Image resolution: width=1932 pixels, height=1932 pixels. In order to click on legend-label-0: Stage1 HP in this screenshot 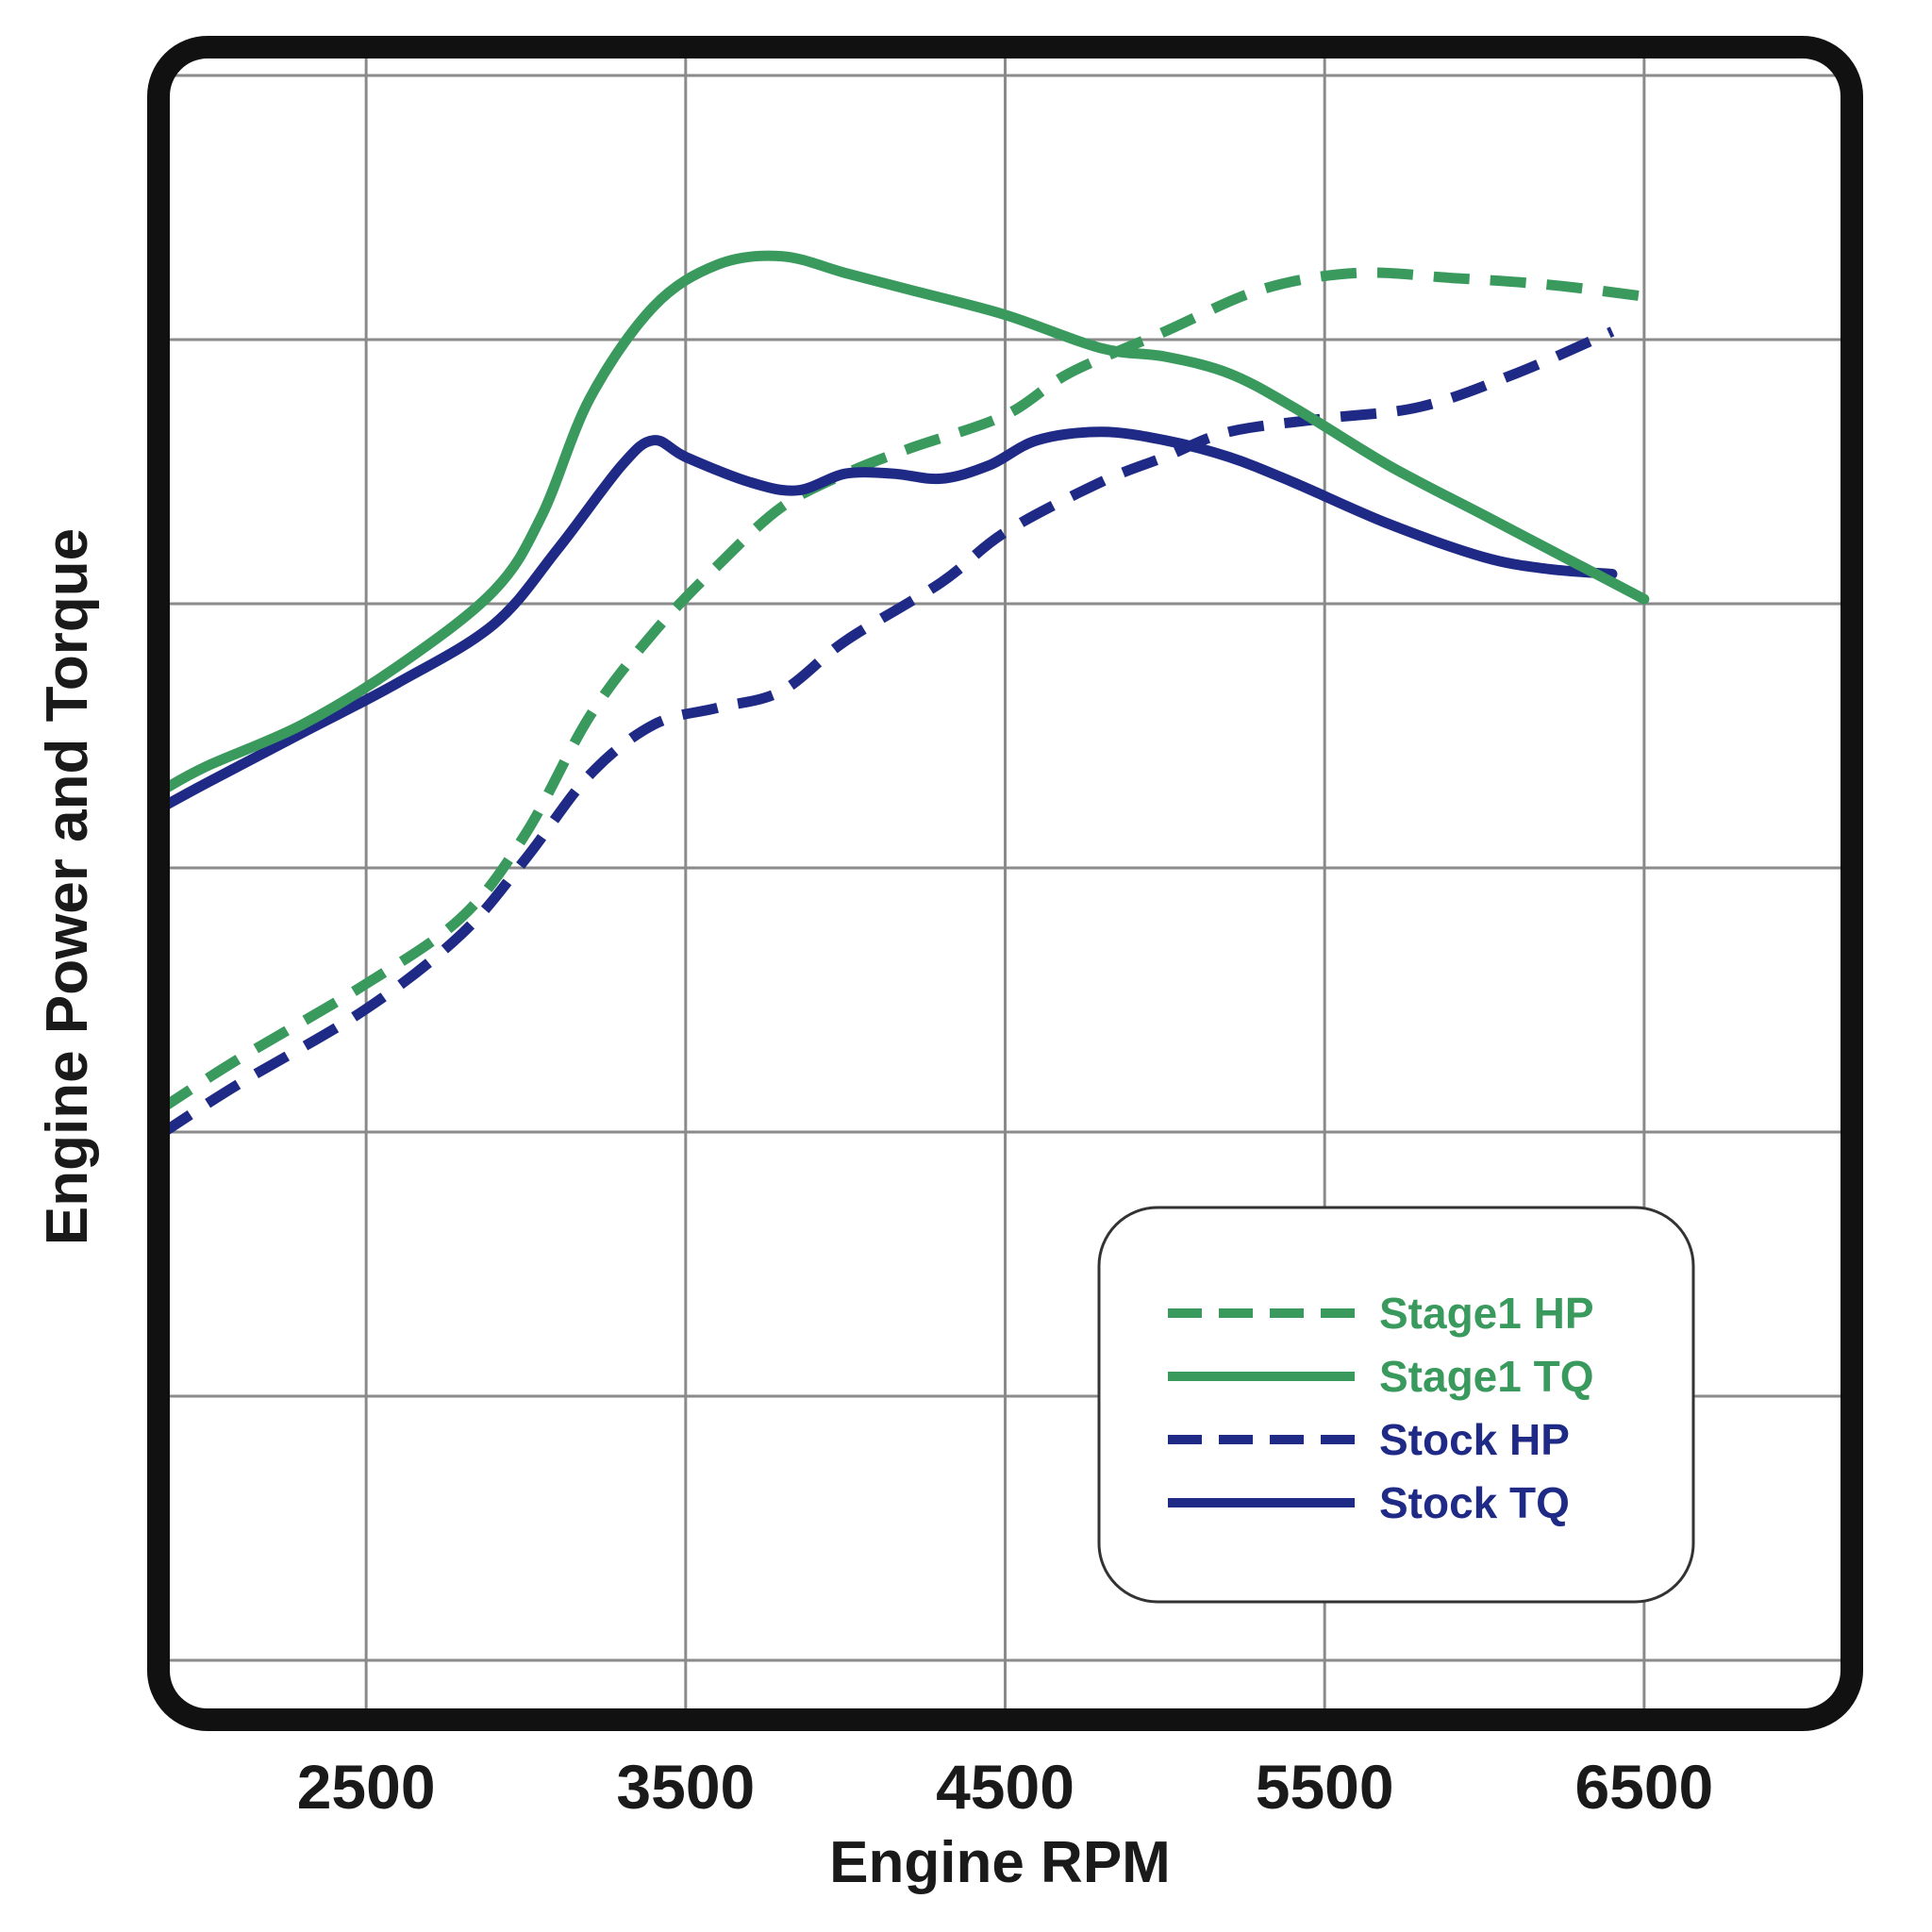, I will do `click(1486, 1314)`.